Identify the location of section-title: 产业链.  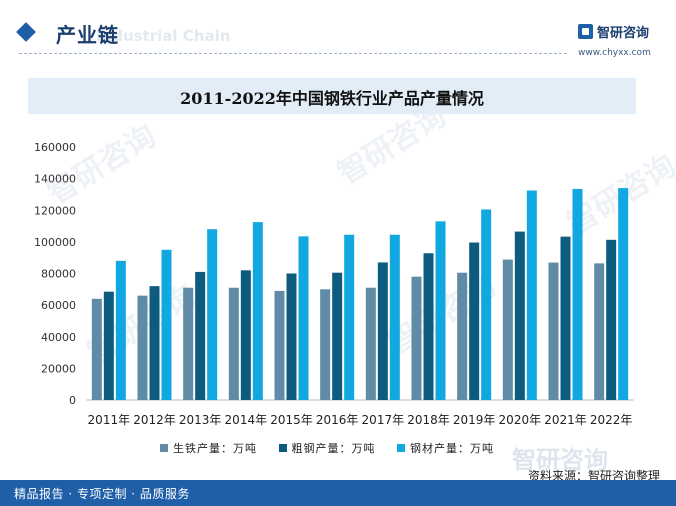
(87, 35).